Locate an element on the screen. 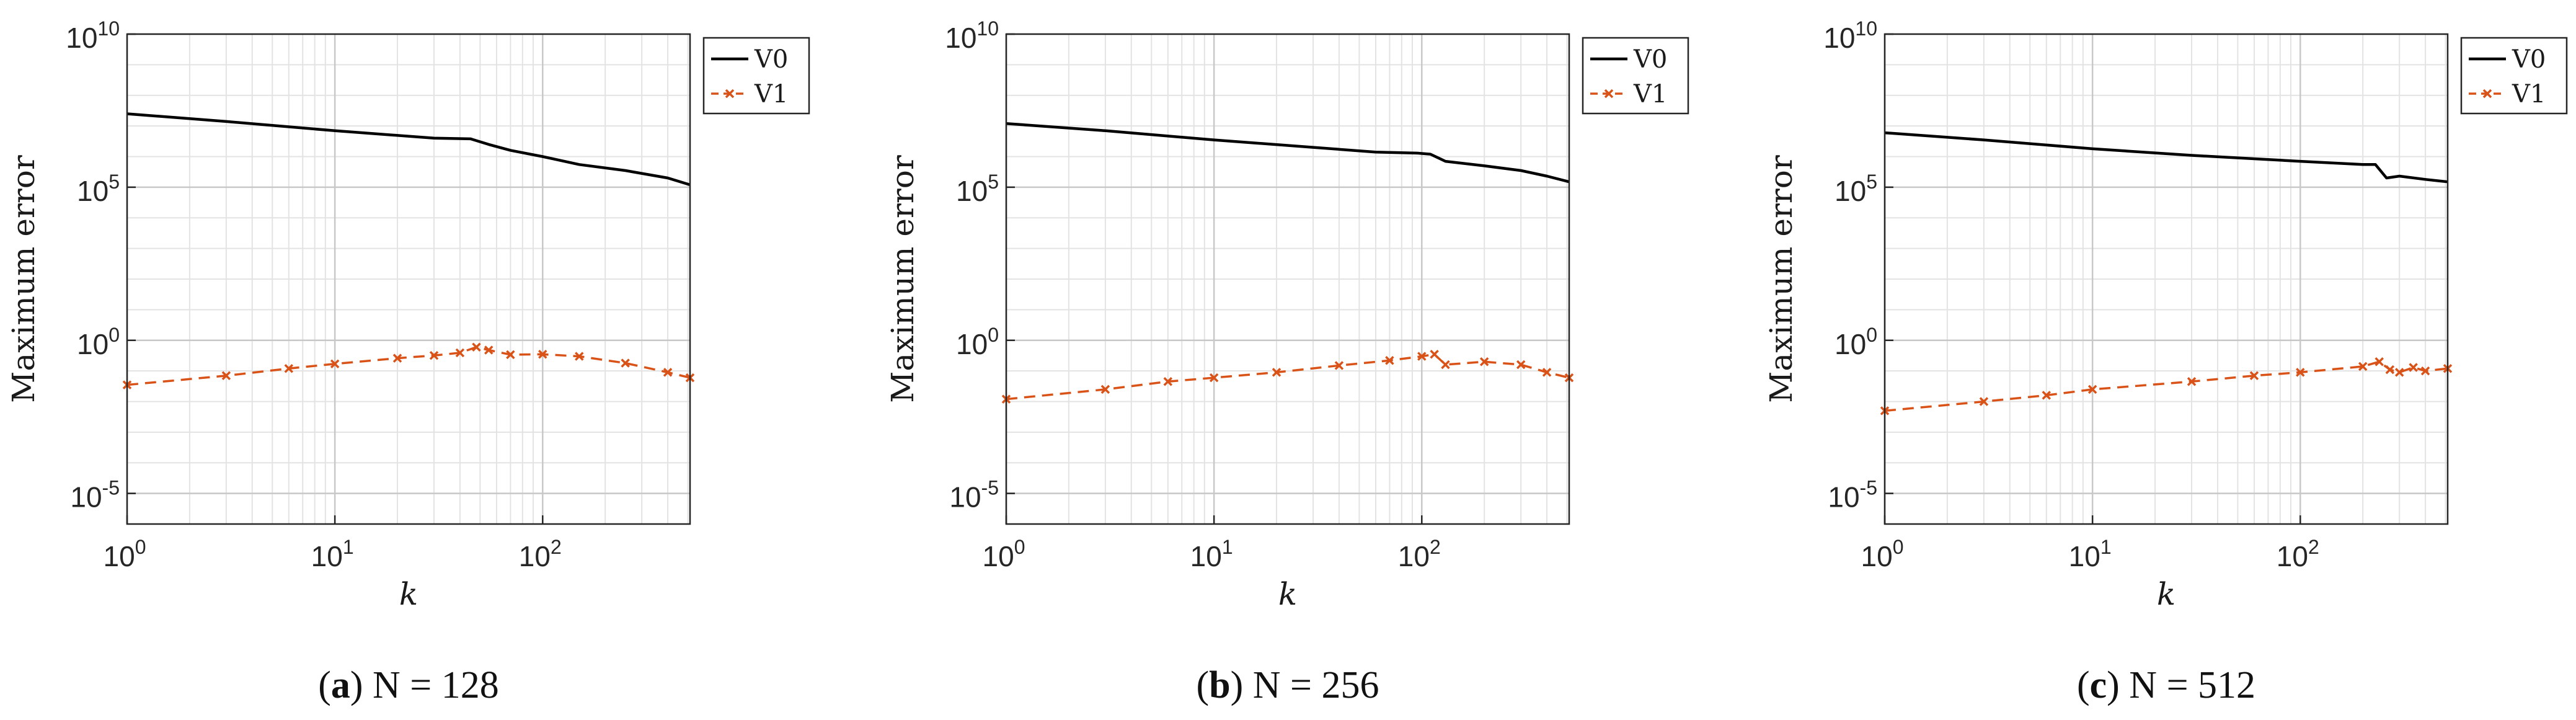  grid is located at coordinates (2165, 279).